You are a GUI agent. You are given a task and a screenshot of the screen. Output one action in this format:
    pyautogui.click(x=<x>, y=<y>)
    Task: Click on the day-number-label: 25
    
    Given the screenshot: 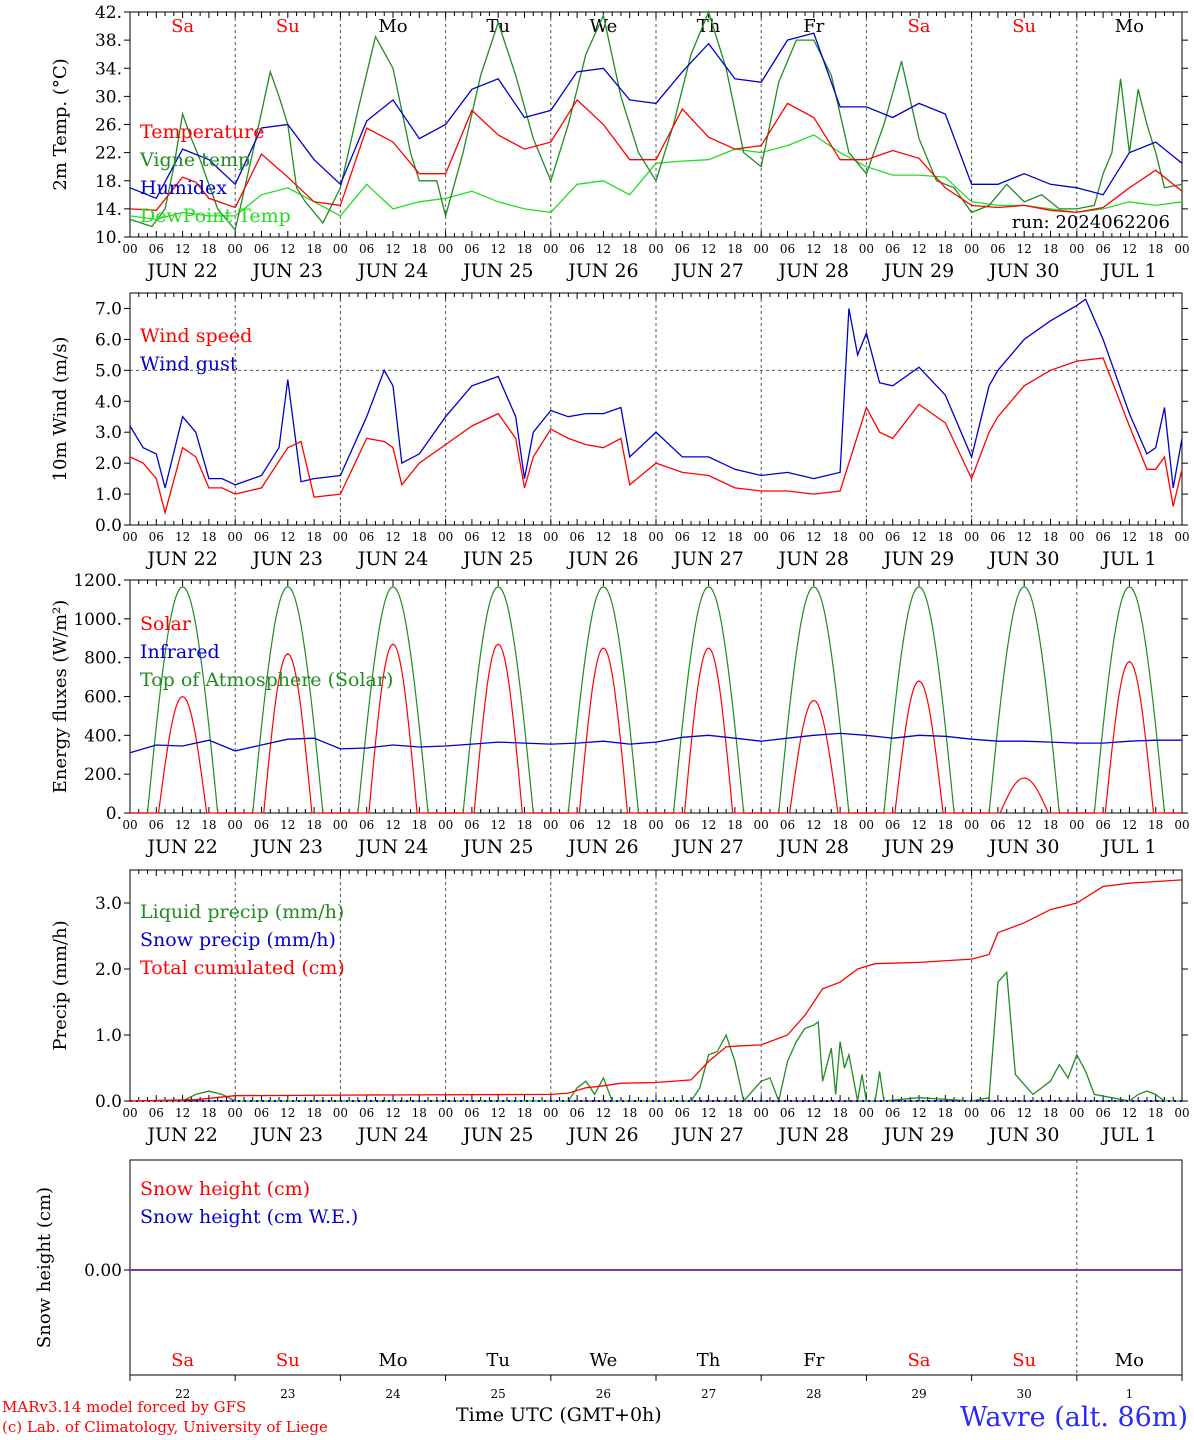 What is the action you would take?
    pyautogui.click(x=498, y=1394)
    